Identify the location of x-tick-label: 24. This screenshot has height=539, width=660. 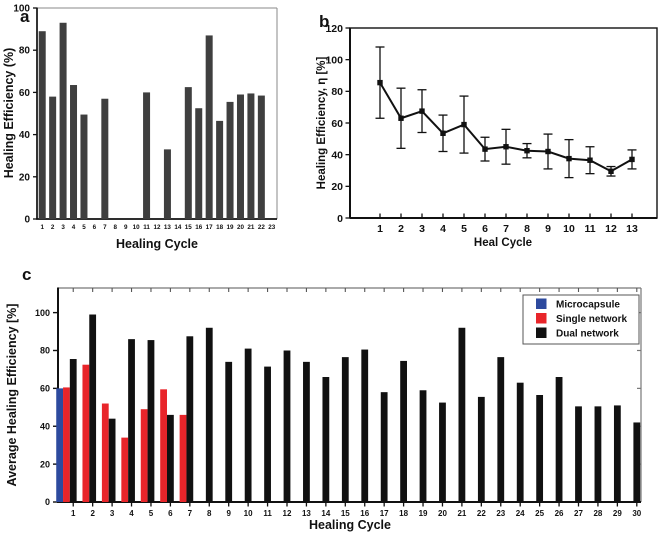
(520, 513).